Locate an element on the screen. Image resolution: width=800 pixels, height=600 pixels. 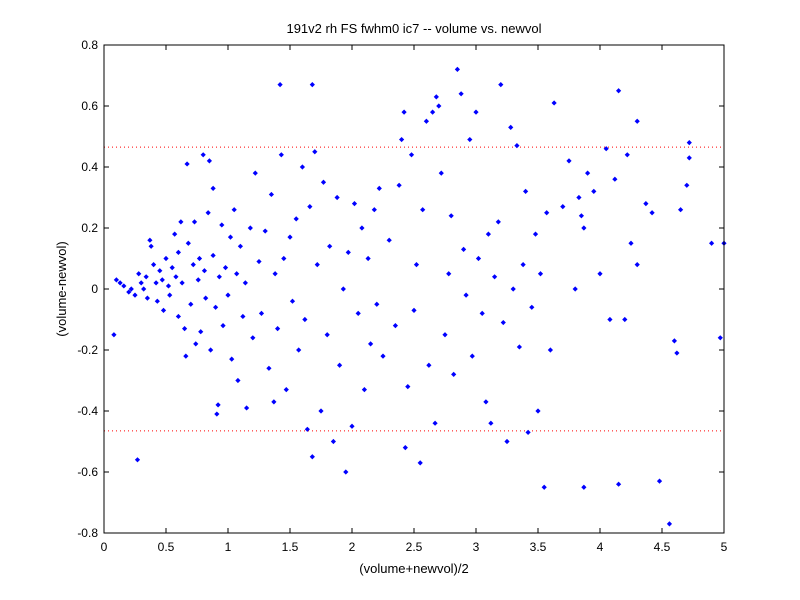
y-tick-label: -0.2 is located at coordinates (87, 350).